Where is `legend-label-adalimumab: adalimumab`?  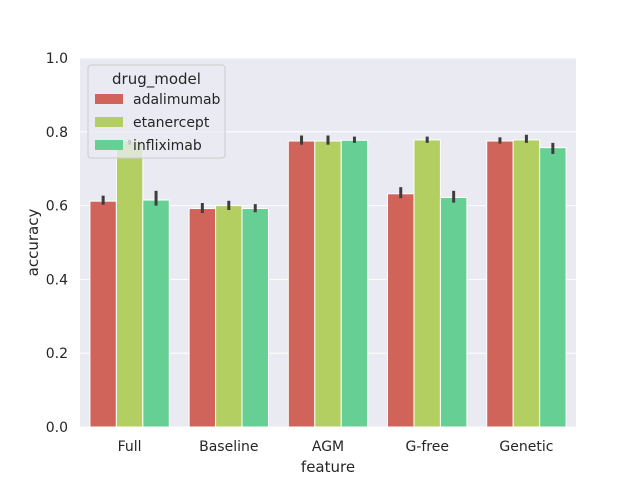 legend-label-adalimumab: adalimumab is located at coordinates (177, 100).